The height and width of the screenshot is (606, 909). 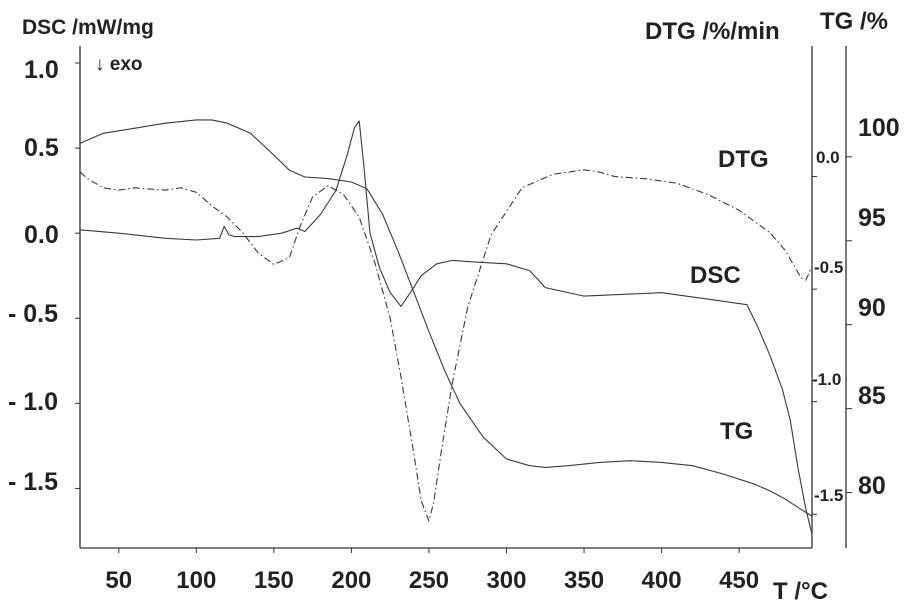 What do you see at coordinates (854, 21) in the screenshot?
I see `tg-axis-title: TG /%` at bounding box center [854, 21].